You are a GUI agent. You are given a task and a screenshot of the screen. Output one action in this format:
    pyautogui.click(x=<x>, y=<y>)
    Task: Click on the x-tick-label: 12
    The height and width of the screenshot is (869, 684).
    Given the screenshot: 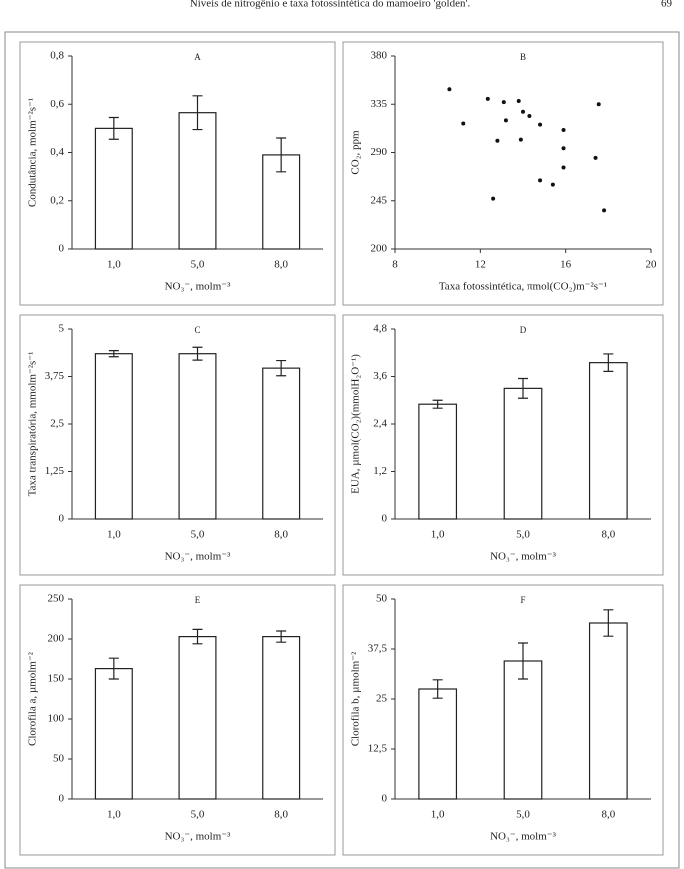 What is the action you would take?
    pyautogui.click(x=480, y=265)
    